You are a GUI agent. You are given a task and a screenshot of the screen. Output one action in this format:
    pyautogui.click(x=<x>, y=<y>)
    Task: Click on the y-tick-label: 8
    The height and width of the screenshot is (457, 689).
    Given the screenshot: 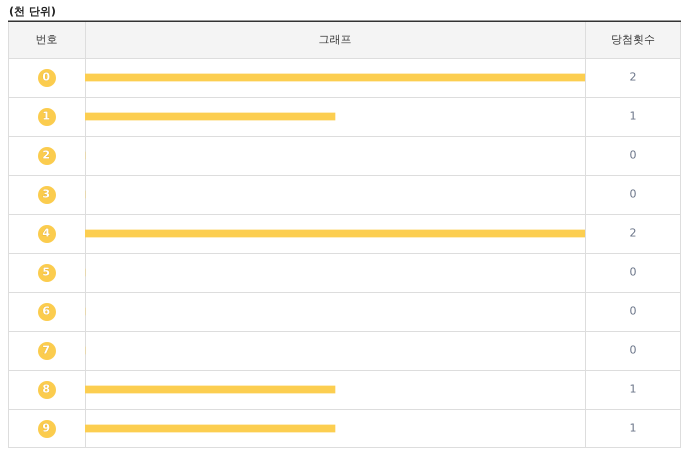 What is the action you would take?
    pyautogui.click(x=46, y=389)
    